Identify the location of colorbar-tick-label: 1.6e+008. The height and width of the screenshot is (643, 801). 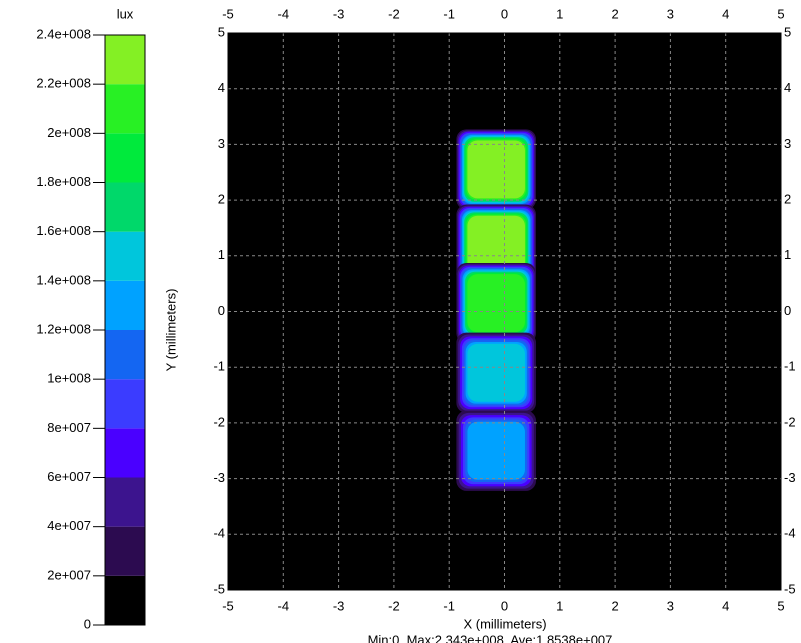
(63, 230).